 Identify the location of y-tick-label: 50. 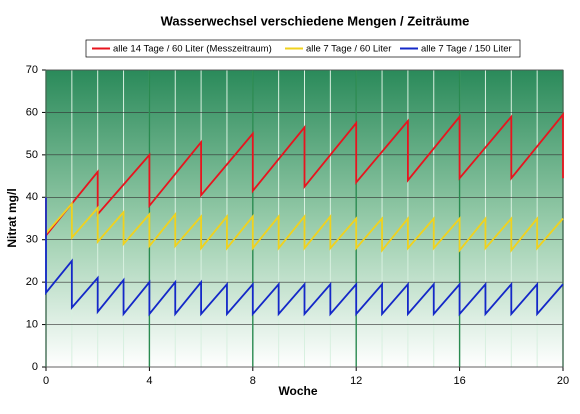
(32, 155).